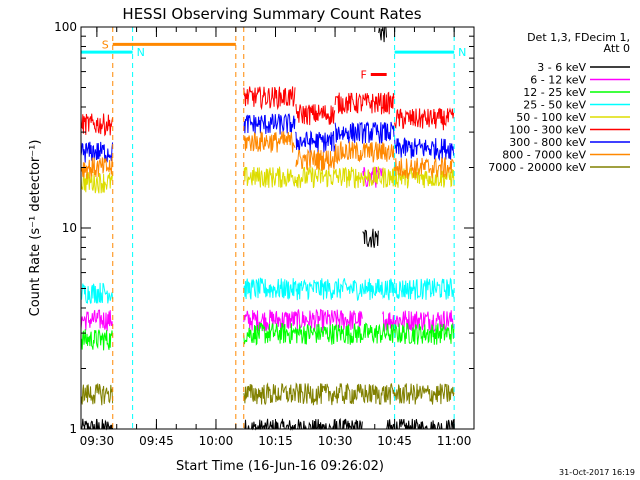 This screenshot has width=640, height=480. What do you see at coordinates (105, 44) in the screenshot?
I see `flag-label-0: S` at bounding box center [105, 44].